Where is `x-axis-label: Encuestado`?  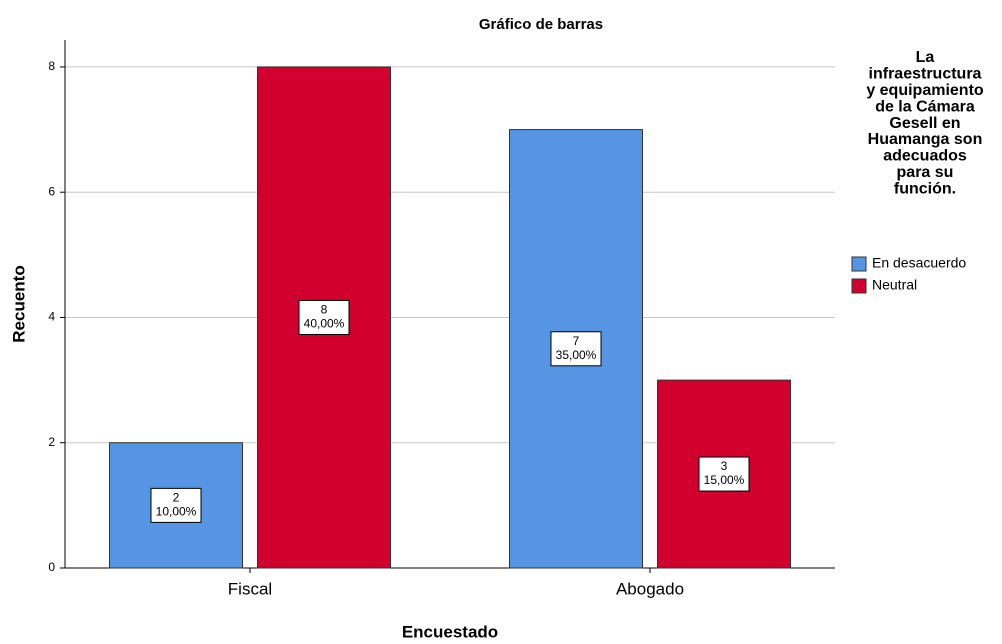
x-axis-label: Encuestado is located at coordinates (450, 631).